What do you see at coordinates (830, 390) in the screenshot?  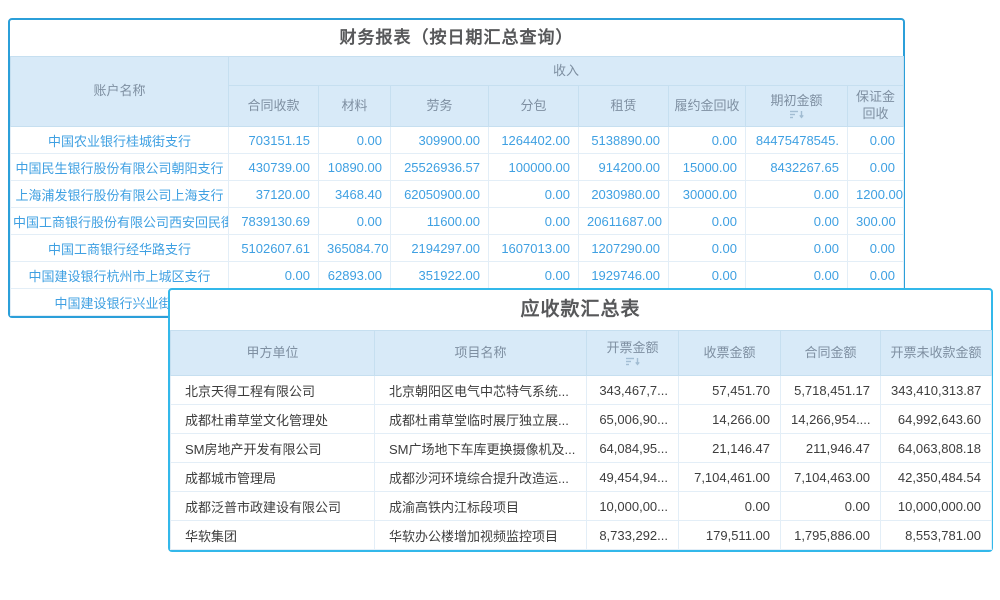 I see `table-cell: 5,718,451.17` at bounding box center [830, 390].